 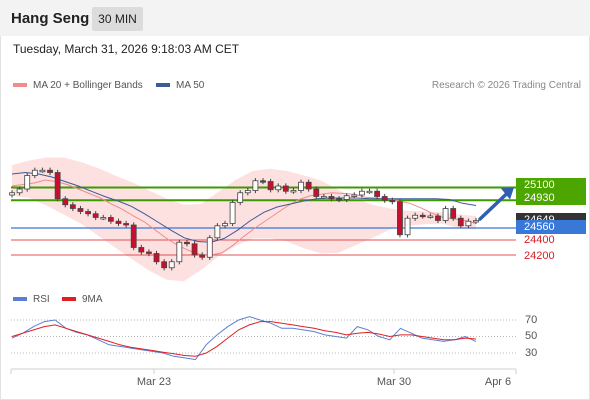 I want to click on legend-ma50: MA 50, so click(x=180, y=85).